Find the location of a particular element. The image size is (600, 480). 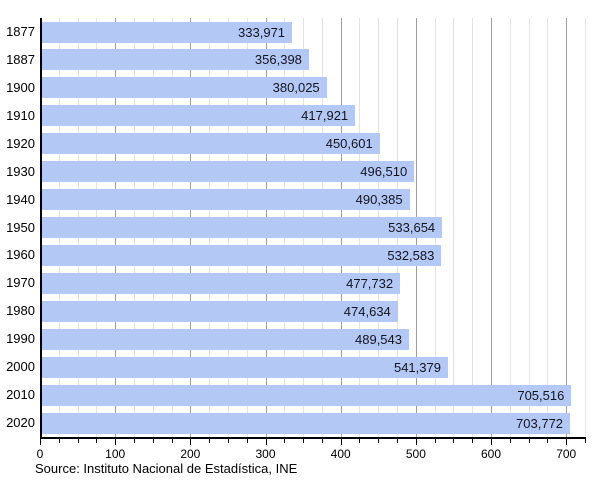

year-label-1877: 1877 is located at coordinates (20, 31).